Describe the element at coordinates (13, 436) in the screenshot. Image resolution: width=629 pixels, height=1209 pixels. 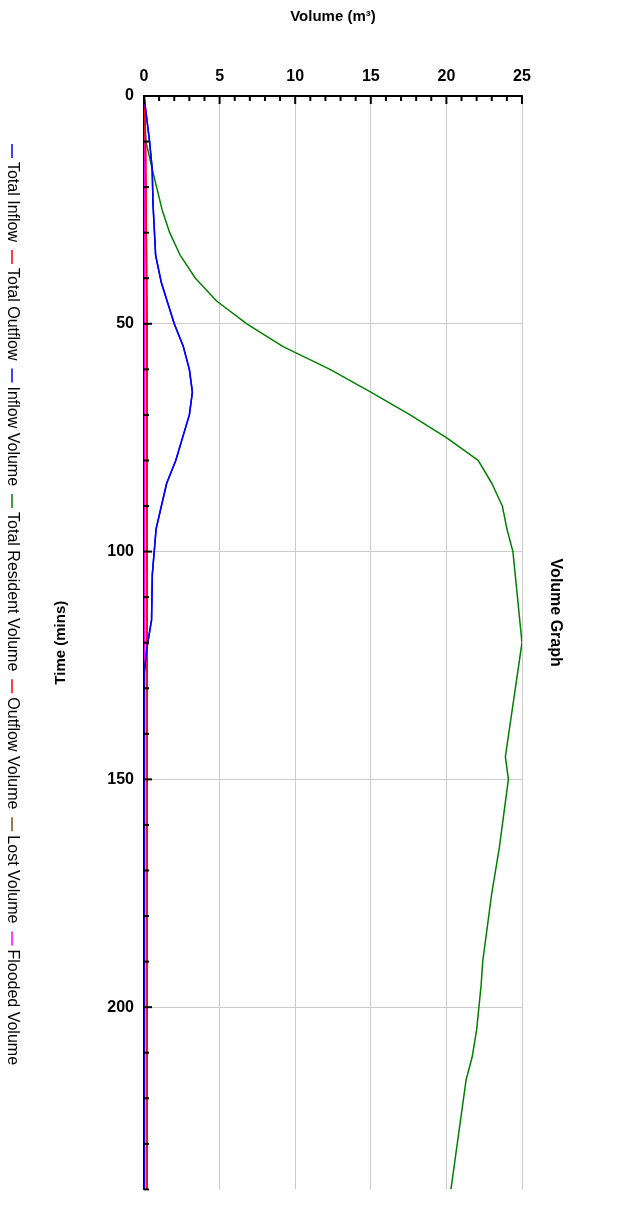
I see `legend-label: Inflow Volume` at that location.